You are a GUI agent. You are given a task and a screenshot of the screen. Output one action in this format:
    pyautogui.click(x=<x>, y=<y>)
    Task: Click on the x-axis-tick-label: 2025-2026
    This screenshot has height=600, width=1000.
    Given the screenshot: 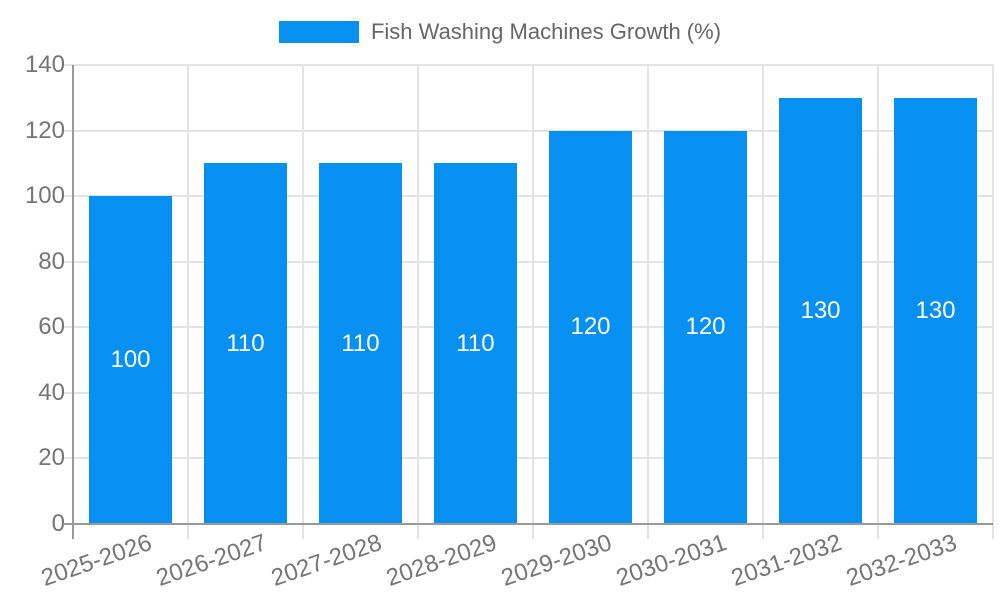 What is the action you would take?
    pyautogui.click(x=96, y=560)
    